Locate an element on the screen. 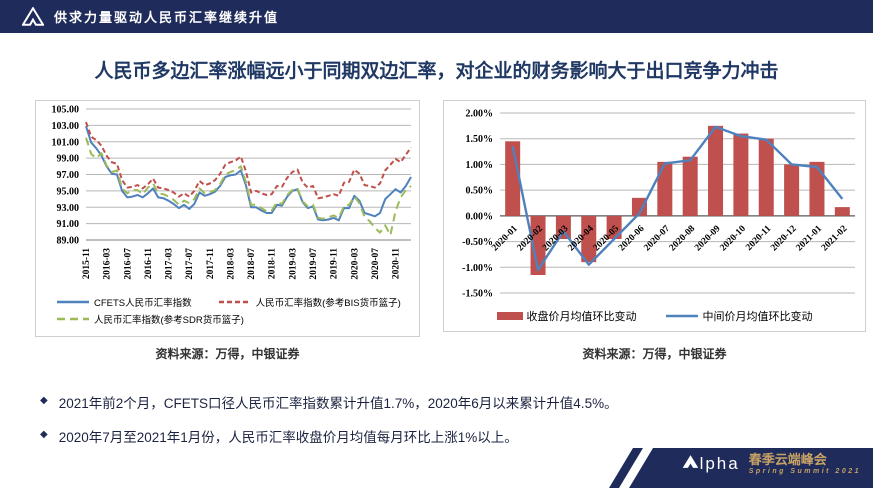  x-tick-label: 2020-03 is located at coordinates (355, 264).